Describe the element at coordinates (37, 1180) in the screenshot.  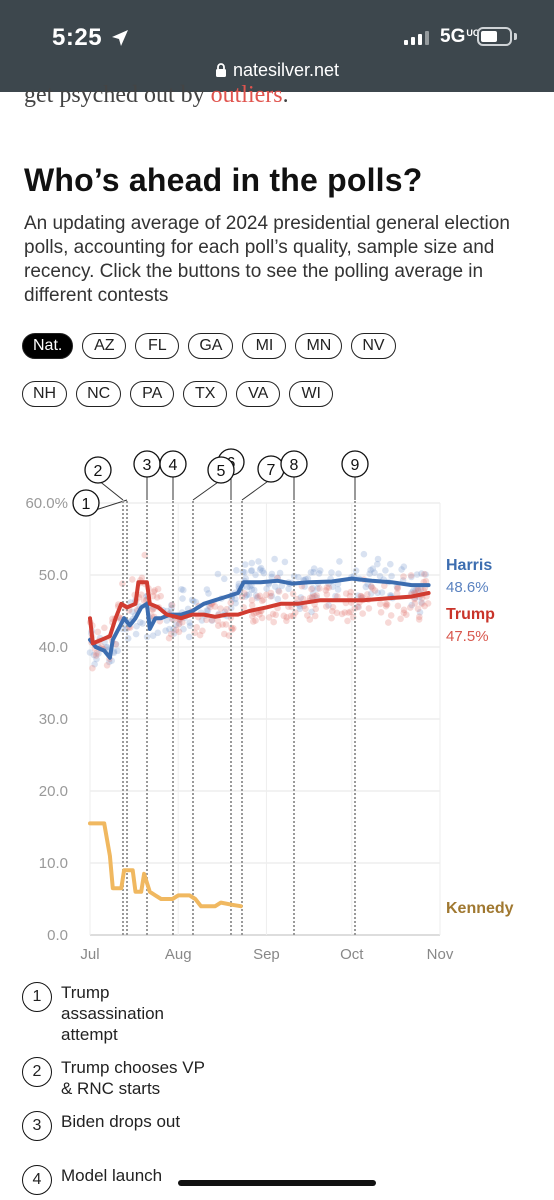
I see `legend-number: 4` at that location.